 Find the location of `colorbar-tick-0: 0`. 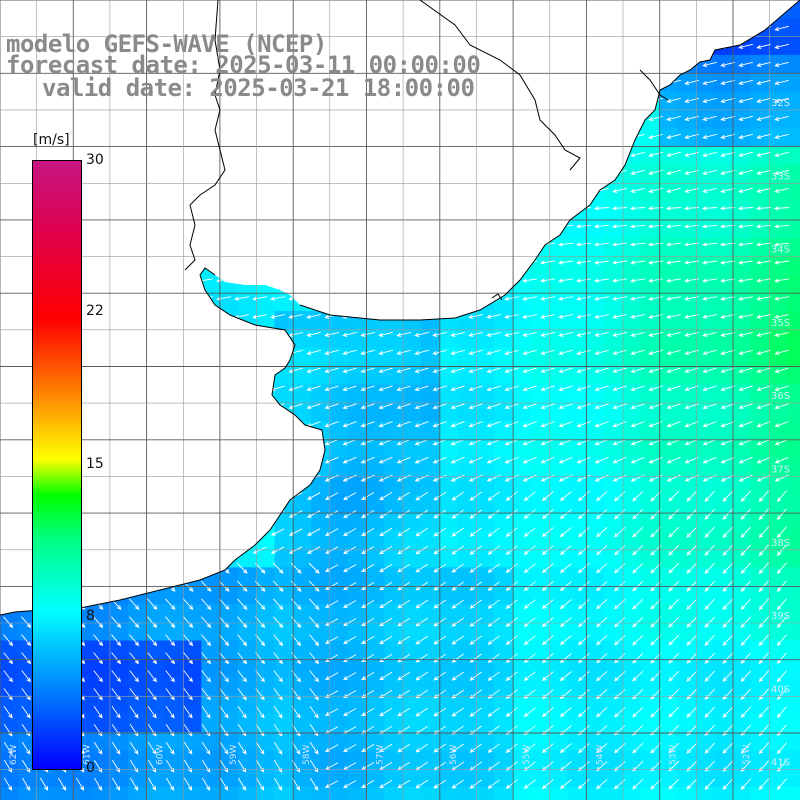

colorbar-tick-0: 0 is located at coordinates (90, 768).